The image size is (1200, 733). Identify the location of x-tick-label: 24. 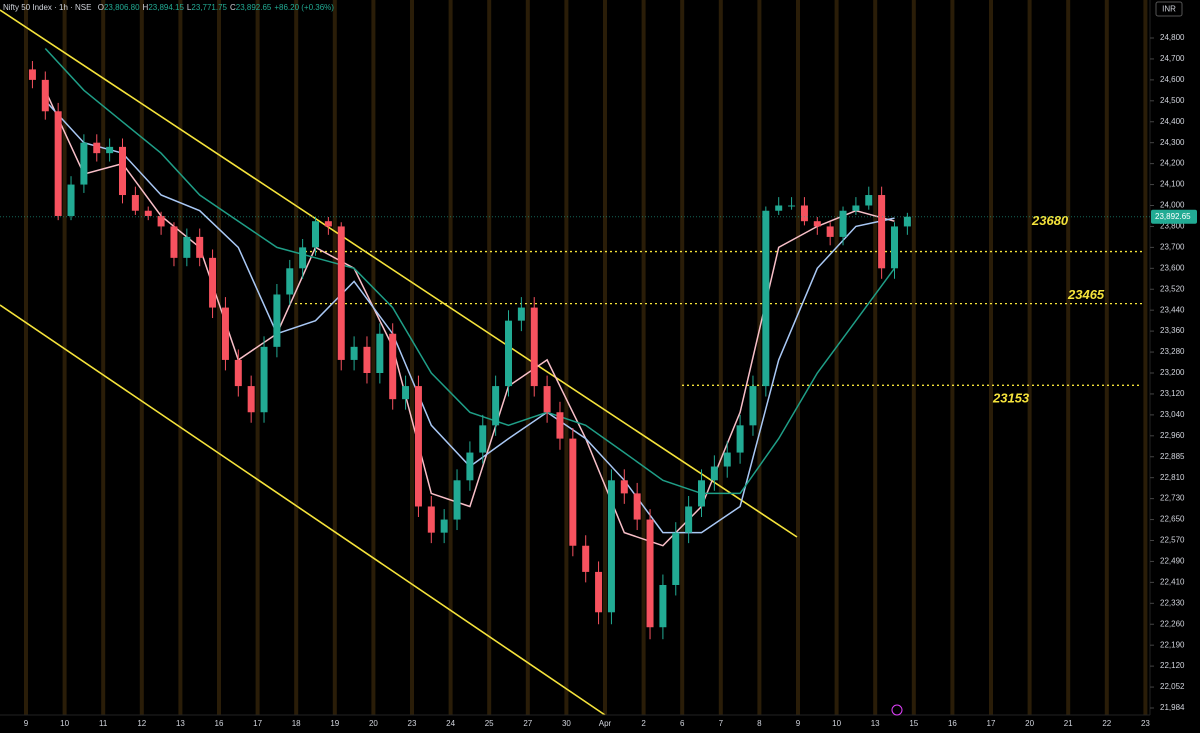
(450, 723).